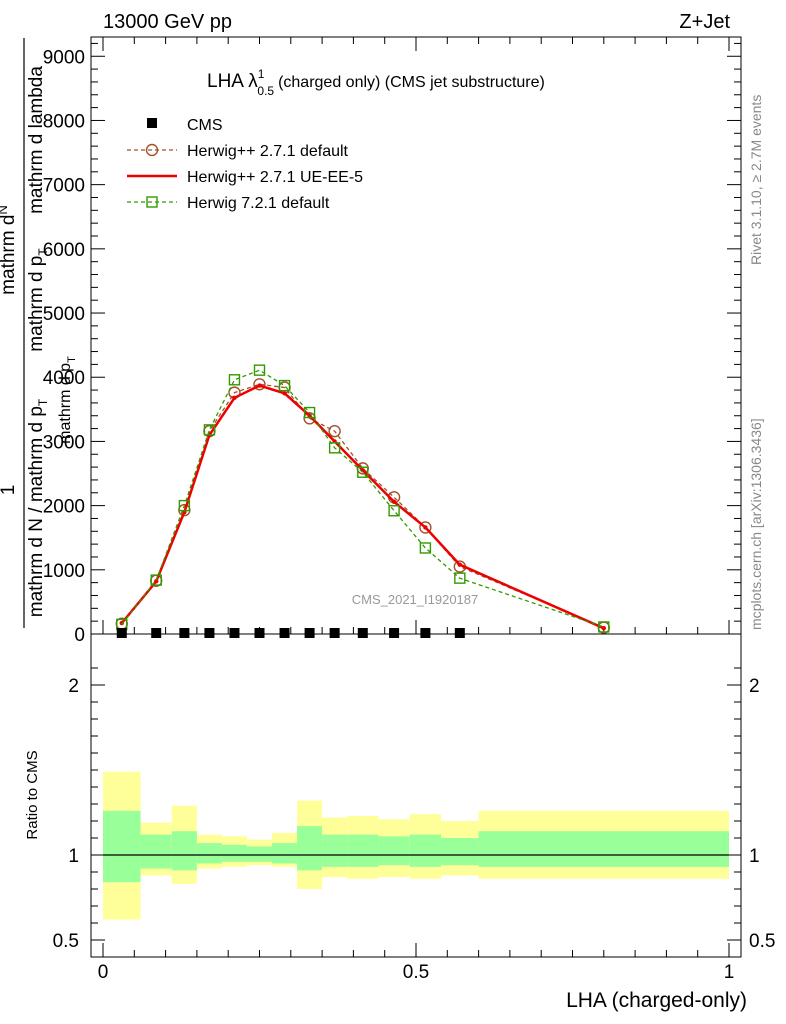 The height and width of the screenshot is (1024, 786). What do you see at coordinates (756, 524) in the screenshot?
I see `mcplots-label: mcplots.cern.ch [arXiv:1306.3436]` at bounding box center [756, 524].